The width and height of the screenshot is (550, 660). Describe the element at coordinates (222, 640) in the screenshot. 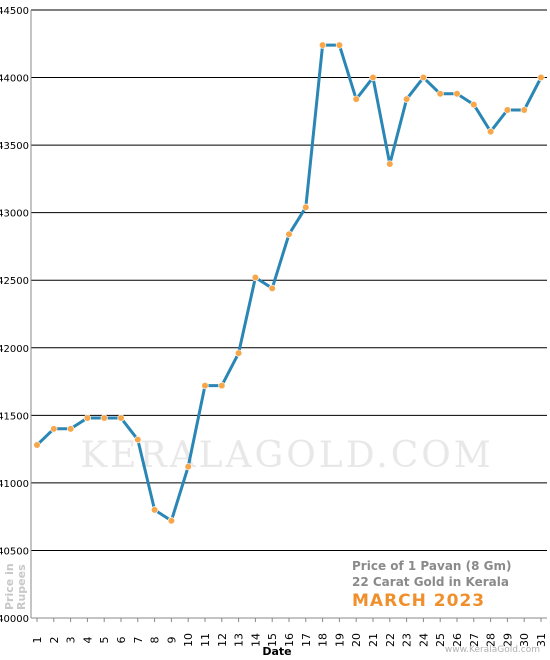

I see `x-tick-label: 12` at that location.